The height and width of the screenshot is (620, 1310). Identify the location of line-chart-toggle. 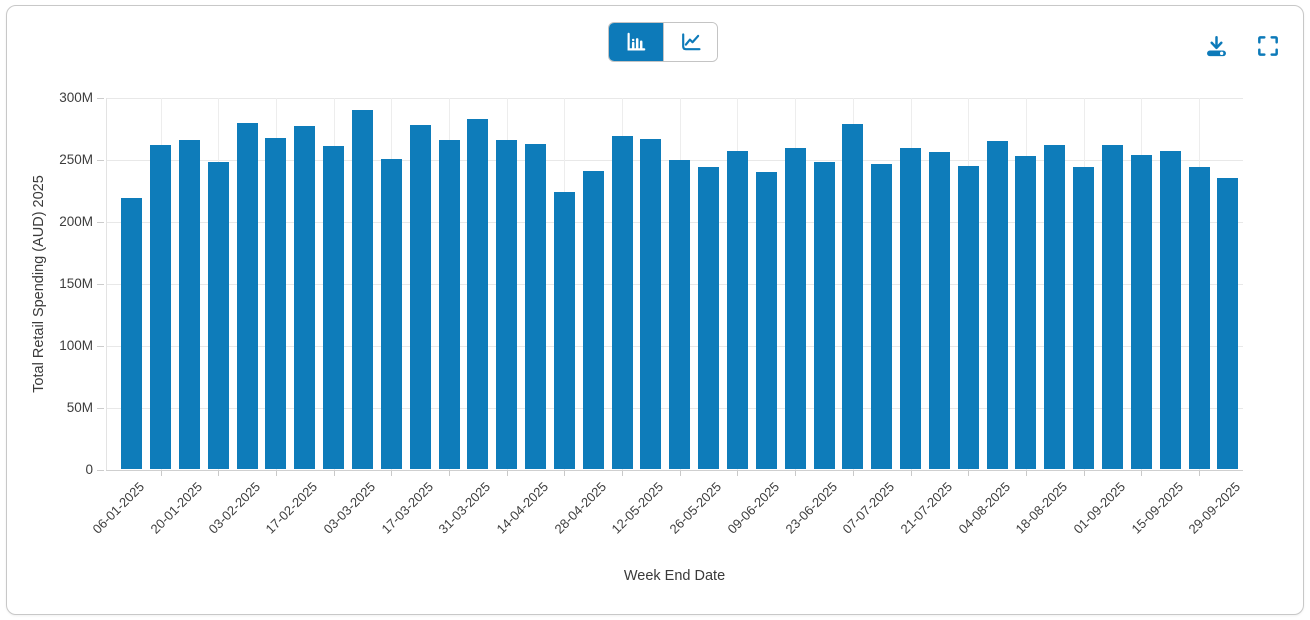
(690, 42).